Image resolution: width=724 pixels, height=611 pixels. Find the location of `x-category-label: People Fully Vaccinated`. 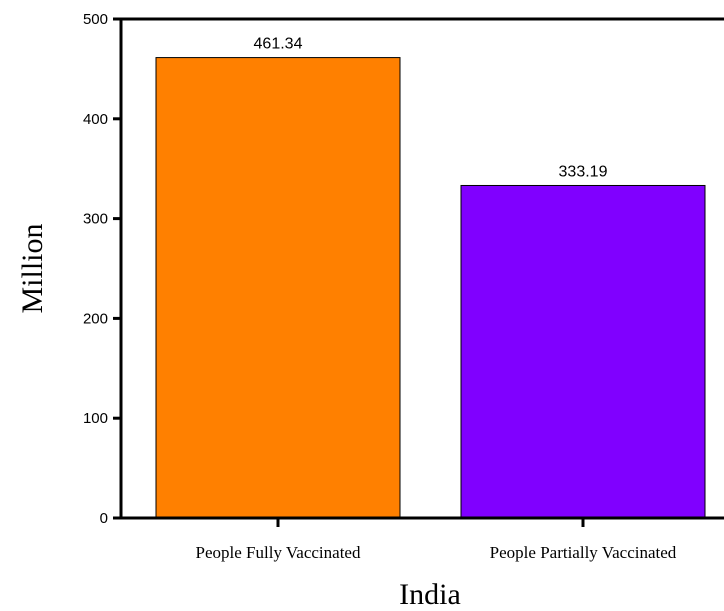

x-category-label: People Fully Vaccinated is located at coordinates (278, 552).